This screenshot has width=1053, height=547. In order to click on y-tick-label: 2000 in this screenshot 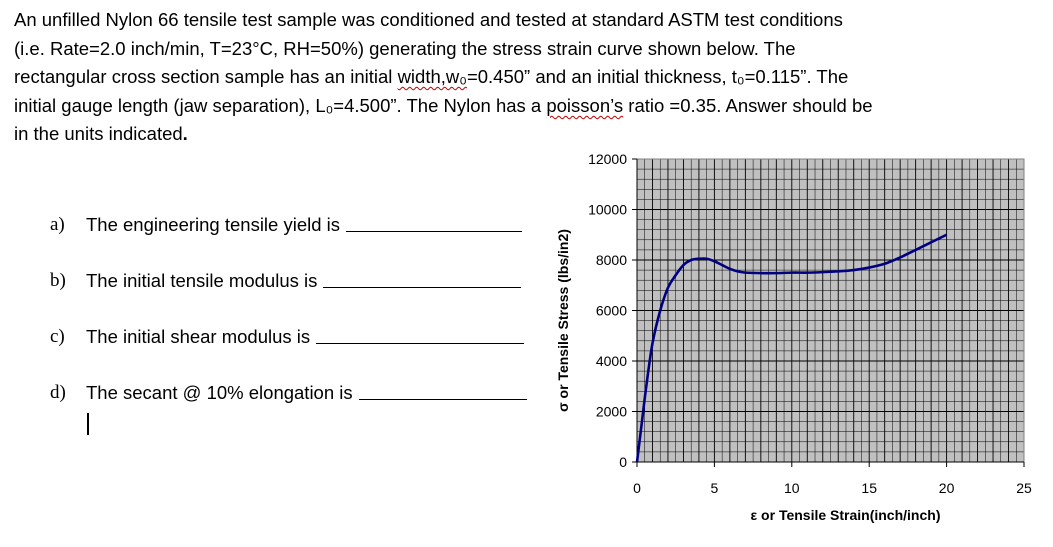, I will do `click(611, 412)`.